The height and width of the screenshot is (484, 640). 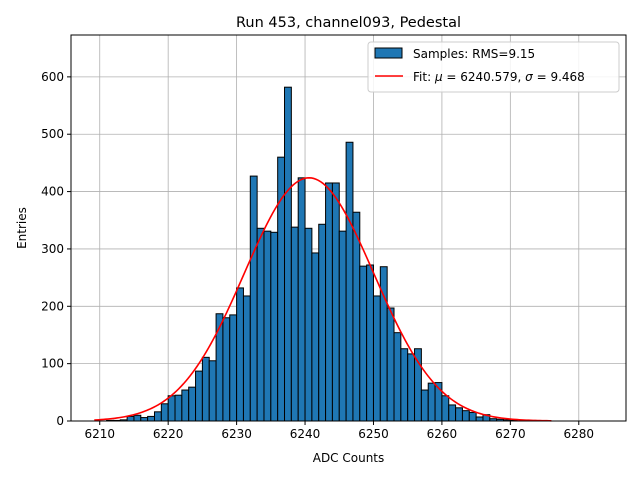 I want to click on y-axis-ticks: 0 100 200 300 400 500 600, so click(x=56, y=249).